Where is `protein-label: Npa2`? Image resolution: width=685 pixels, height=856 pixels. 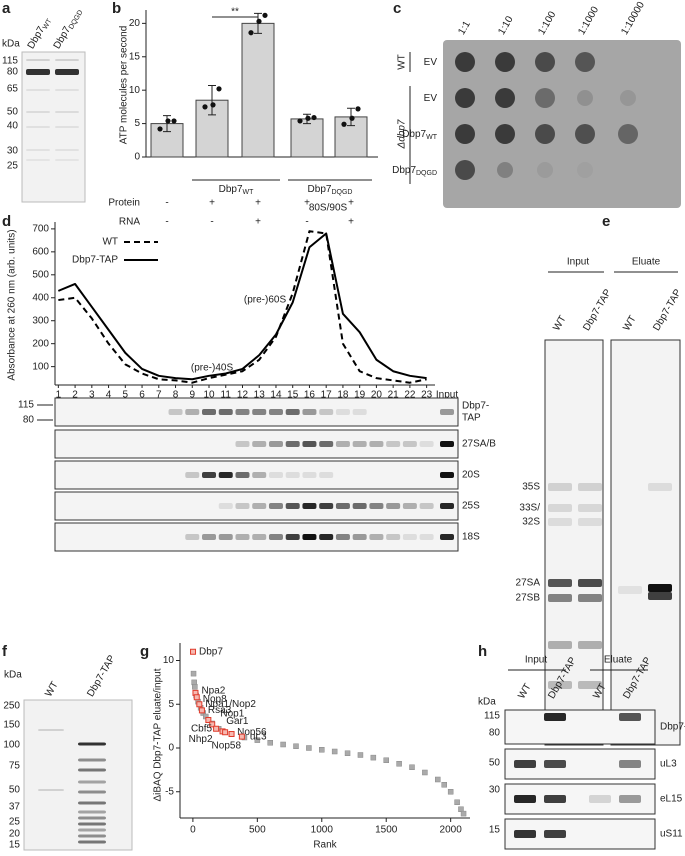
protein-label: Npa2 is located at coordinates (213, 691).